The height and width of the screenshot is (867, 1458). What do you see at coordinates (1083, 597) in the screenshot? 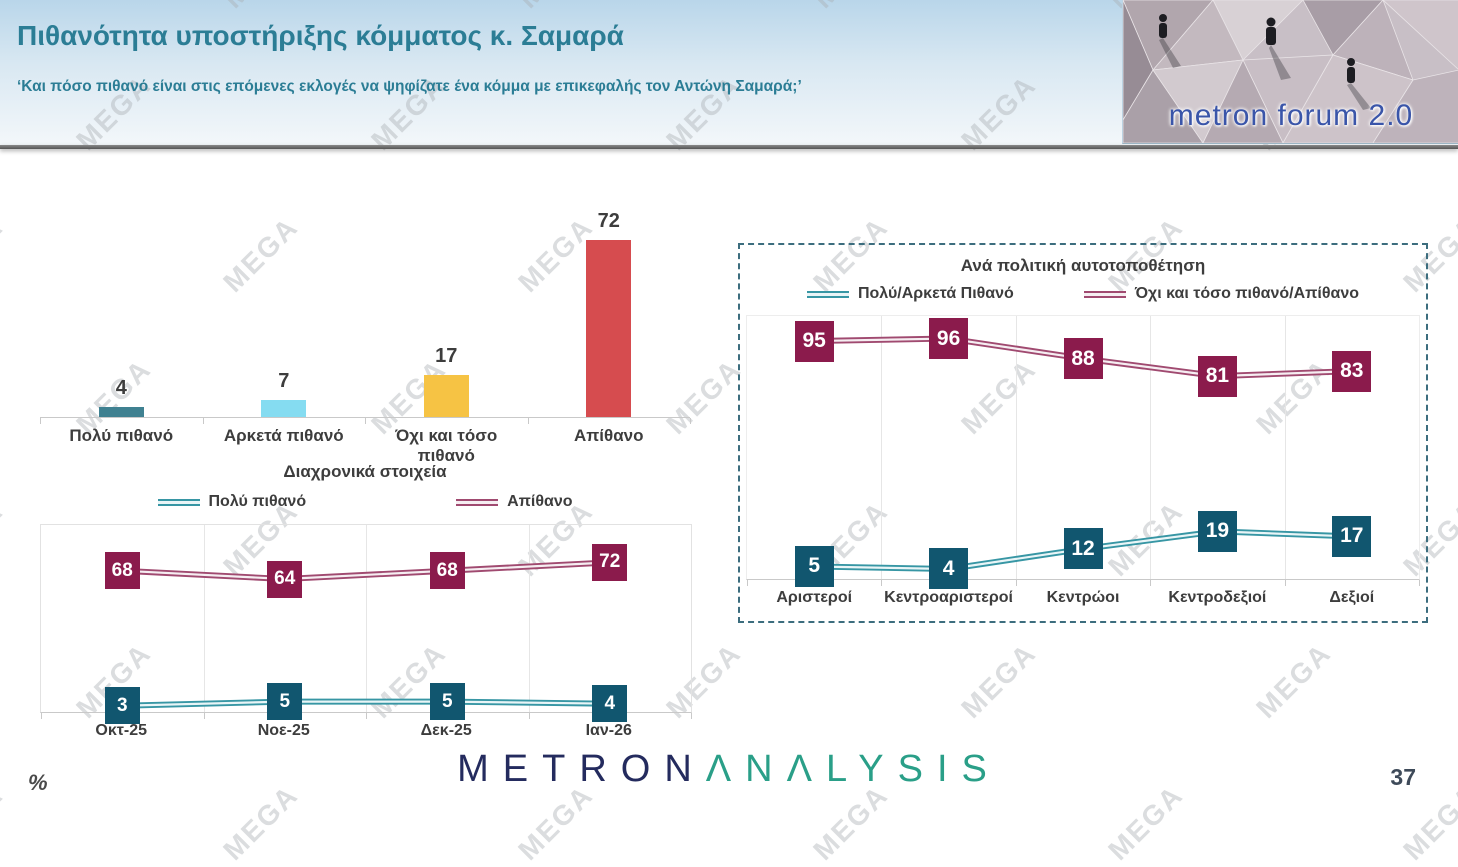
I see `x-axis-label: Κεντρώοι` at bounding box center [1083, 597].